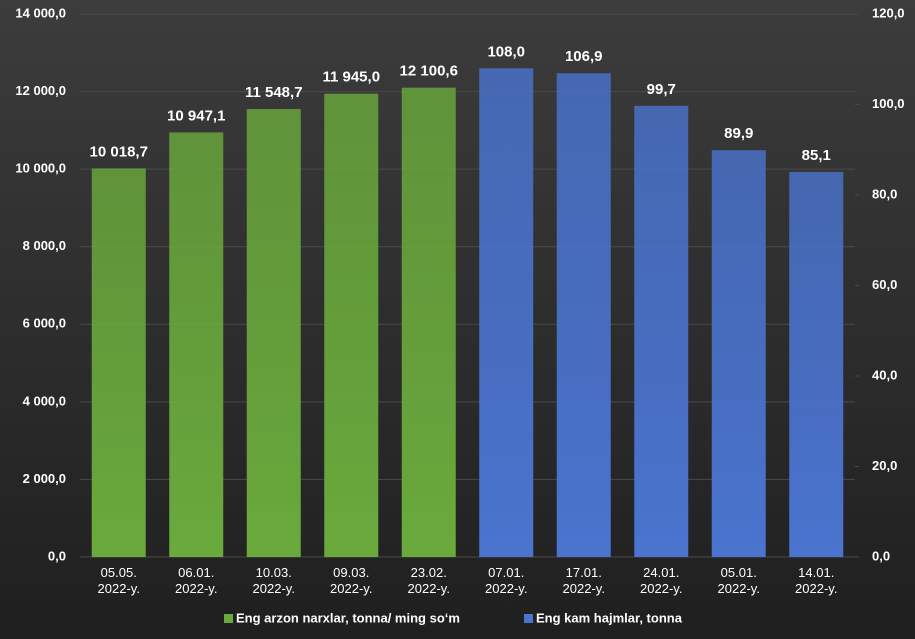  I want to click on y-tick-label: 4 000,0, so click(44, 400).